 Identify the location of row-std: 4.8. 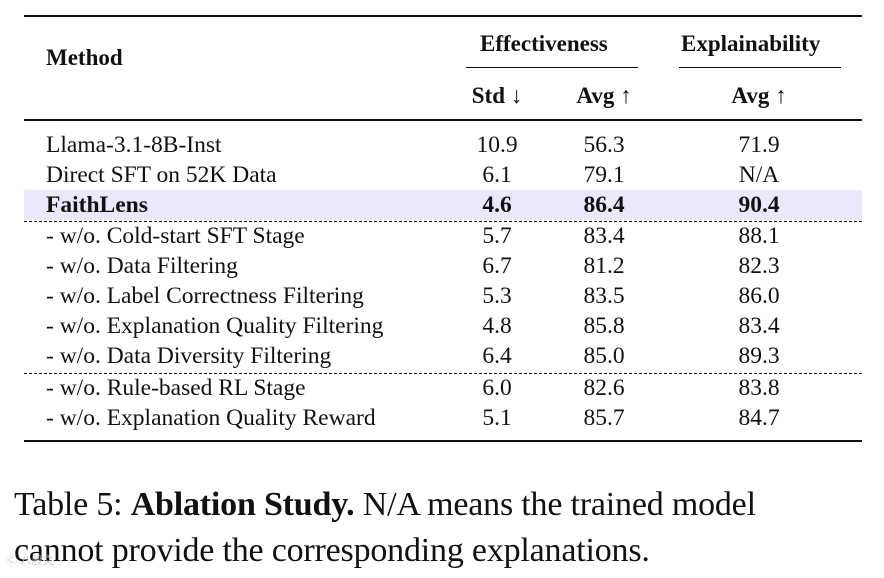
(497, 326).